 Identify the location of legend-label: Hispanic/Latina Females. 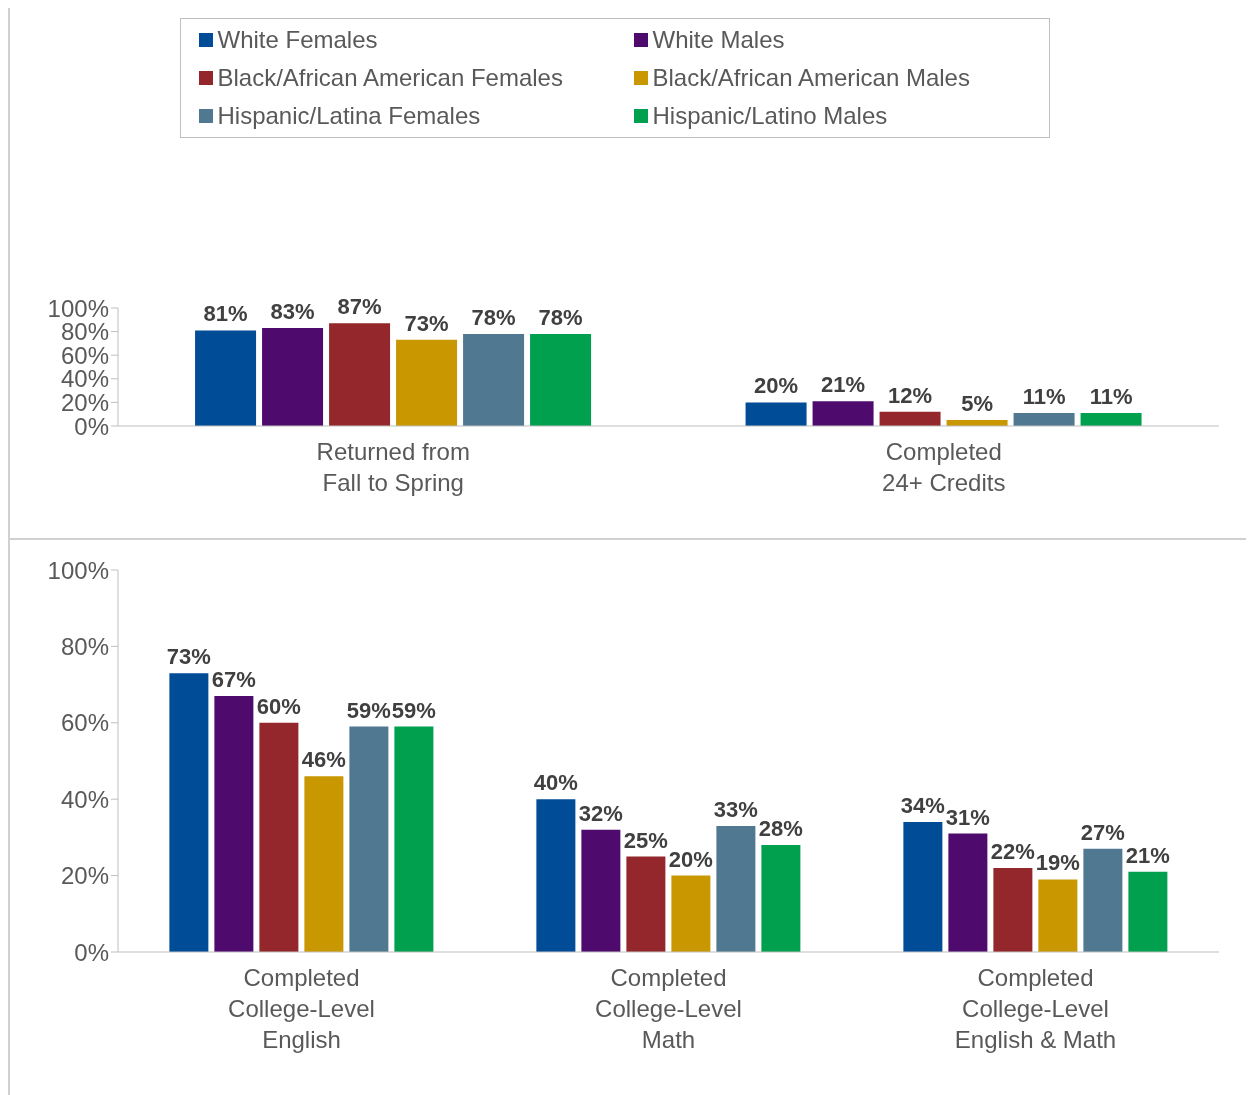
(349, 116).